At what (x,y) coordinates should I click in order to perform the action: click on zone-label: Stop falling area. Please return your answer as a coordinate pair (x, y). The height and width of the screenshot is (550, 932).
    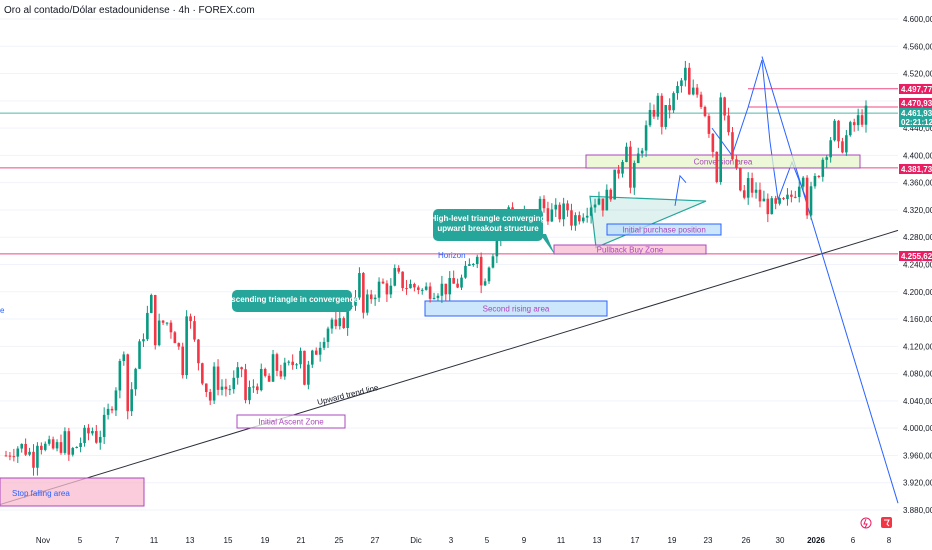
    Looking at the image, I should click on (41, 493).